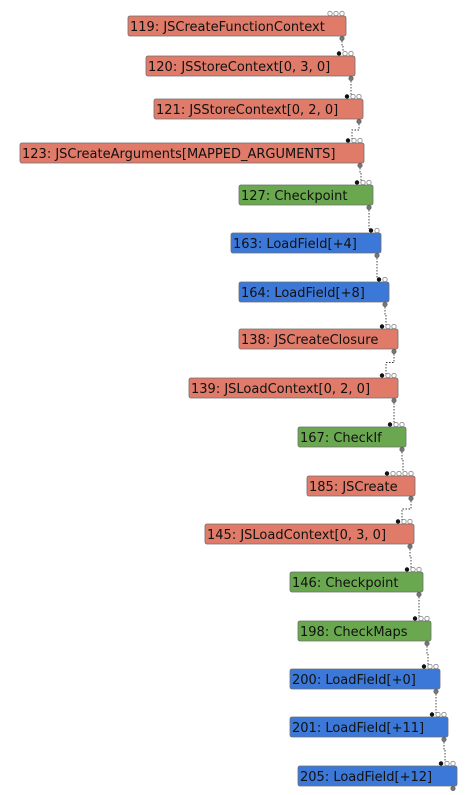 Image resolution: width=471 pixels, height=795 pixels. I want to click on graph-node-123: 123: JSCreateArguments[MAPPED_ARGUMENTS], so click(192, 153).